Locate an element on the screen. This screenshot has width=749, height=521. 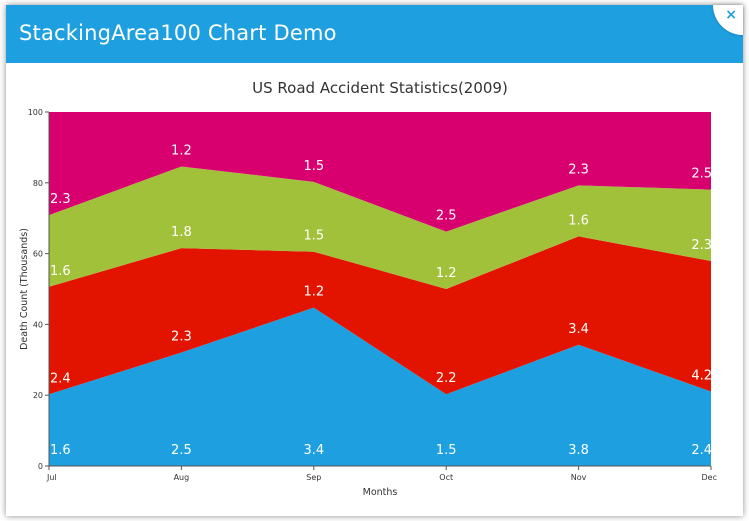
x-tick-label: Aug is located at coordinates (182, 477).